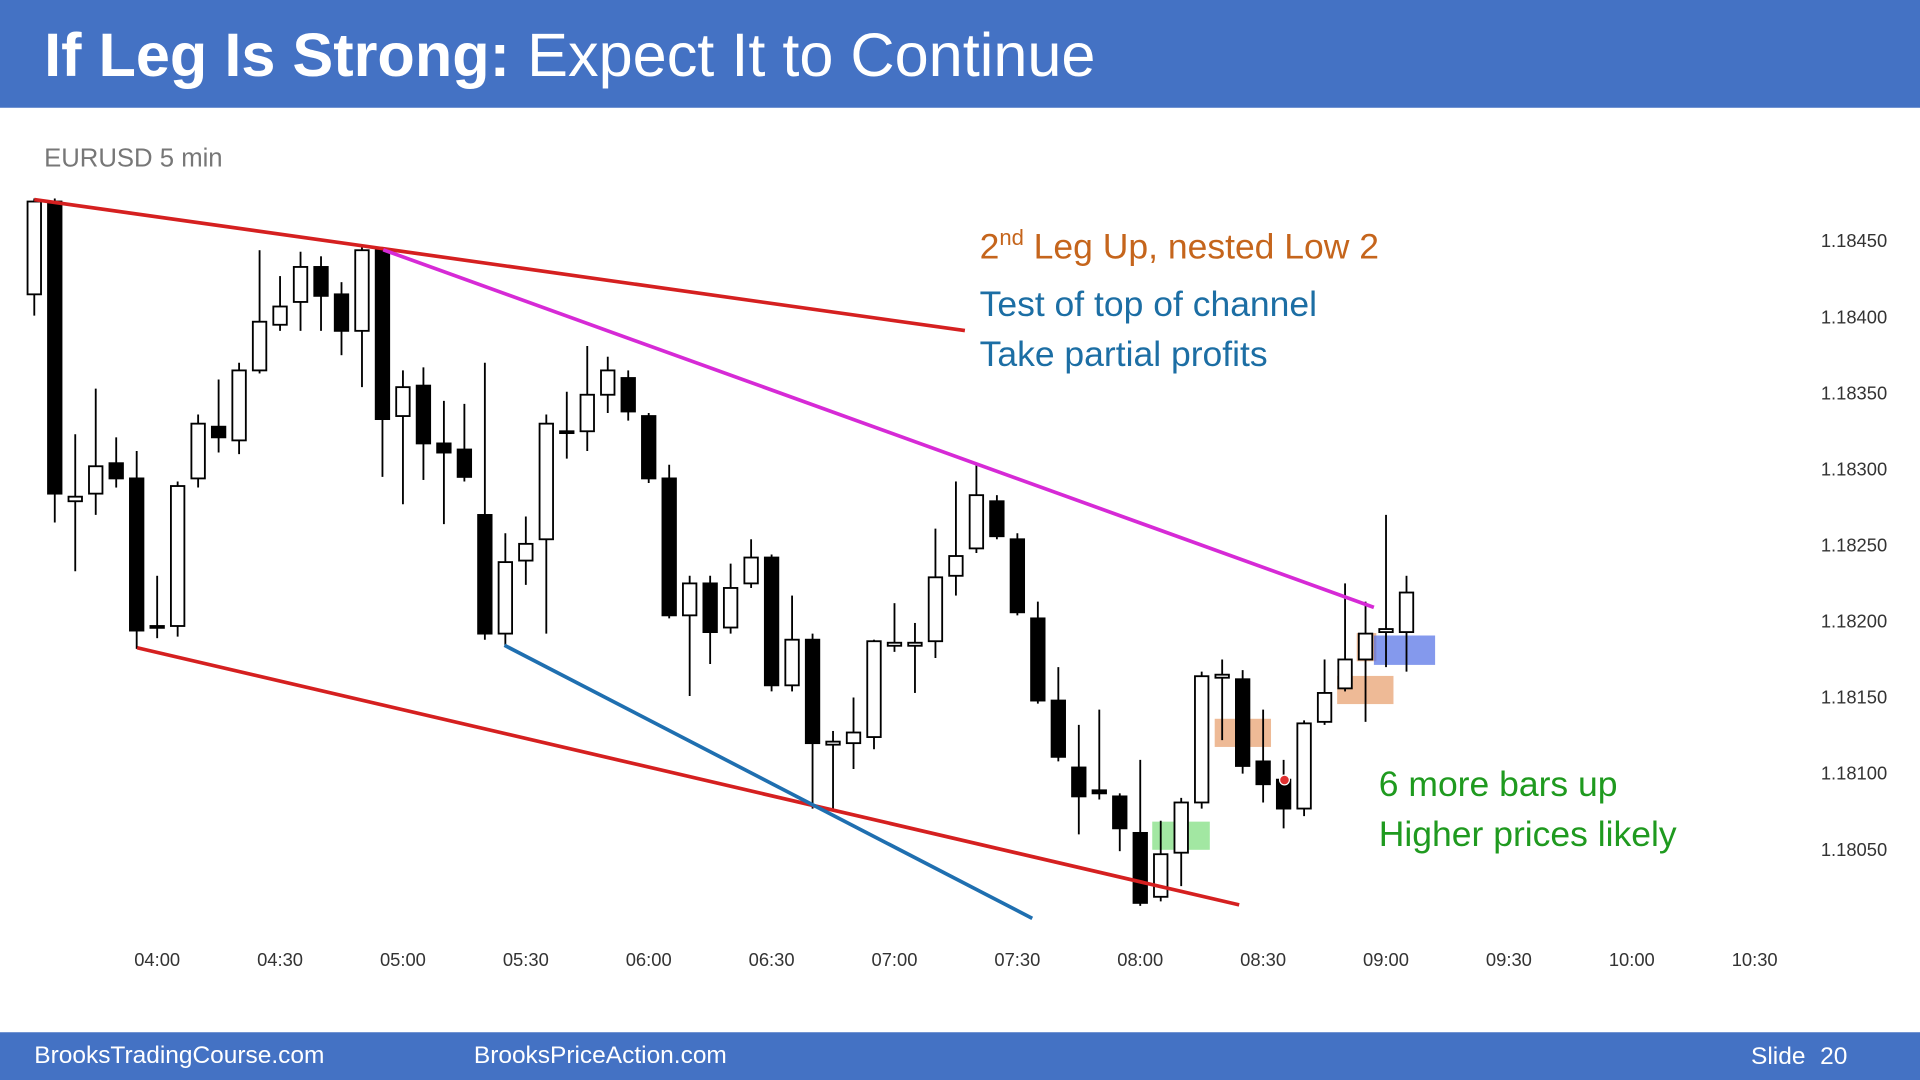 The image size is (1920, 1080). I want to click on x-tick-label: 04:30, so click(280, 959).